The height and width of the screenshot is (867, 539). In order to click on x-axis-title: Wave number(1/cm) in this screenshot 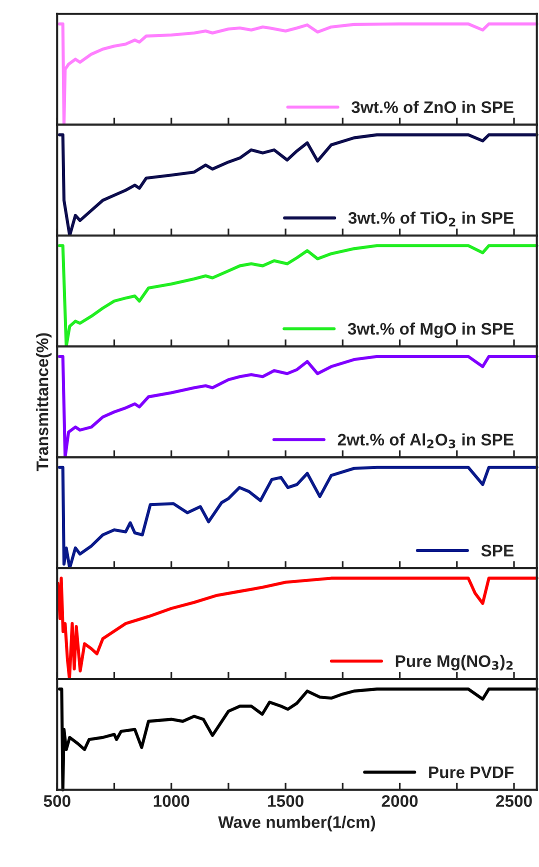, I will do `click(297, 824)`.